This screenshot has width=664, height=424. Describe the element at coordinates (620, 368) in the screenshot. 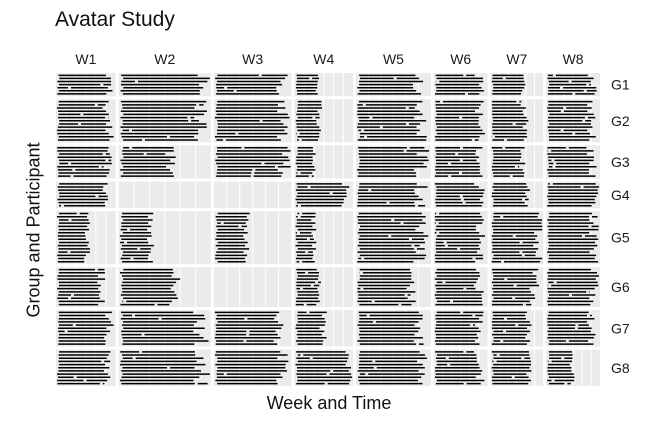

I see `row-label: G8` at that location.